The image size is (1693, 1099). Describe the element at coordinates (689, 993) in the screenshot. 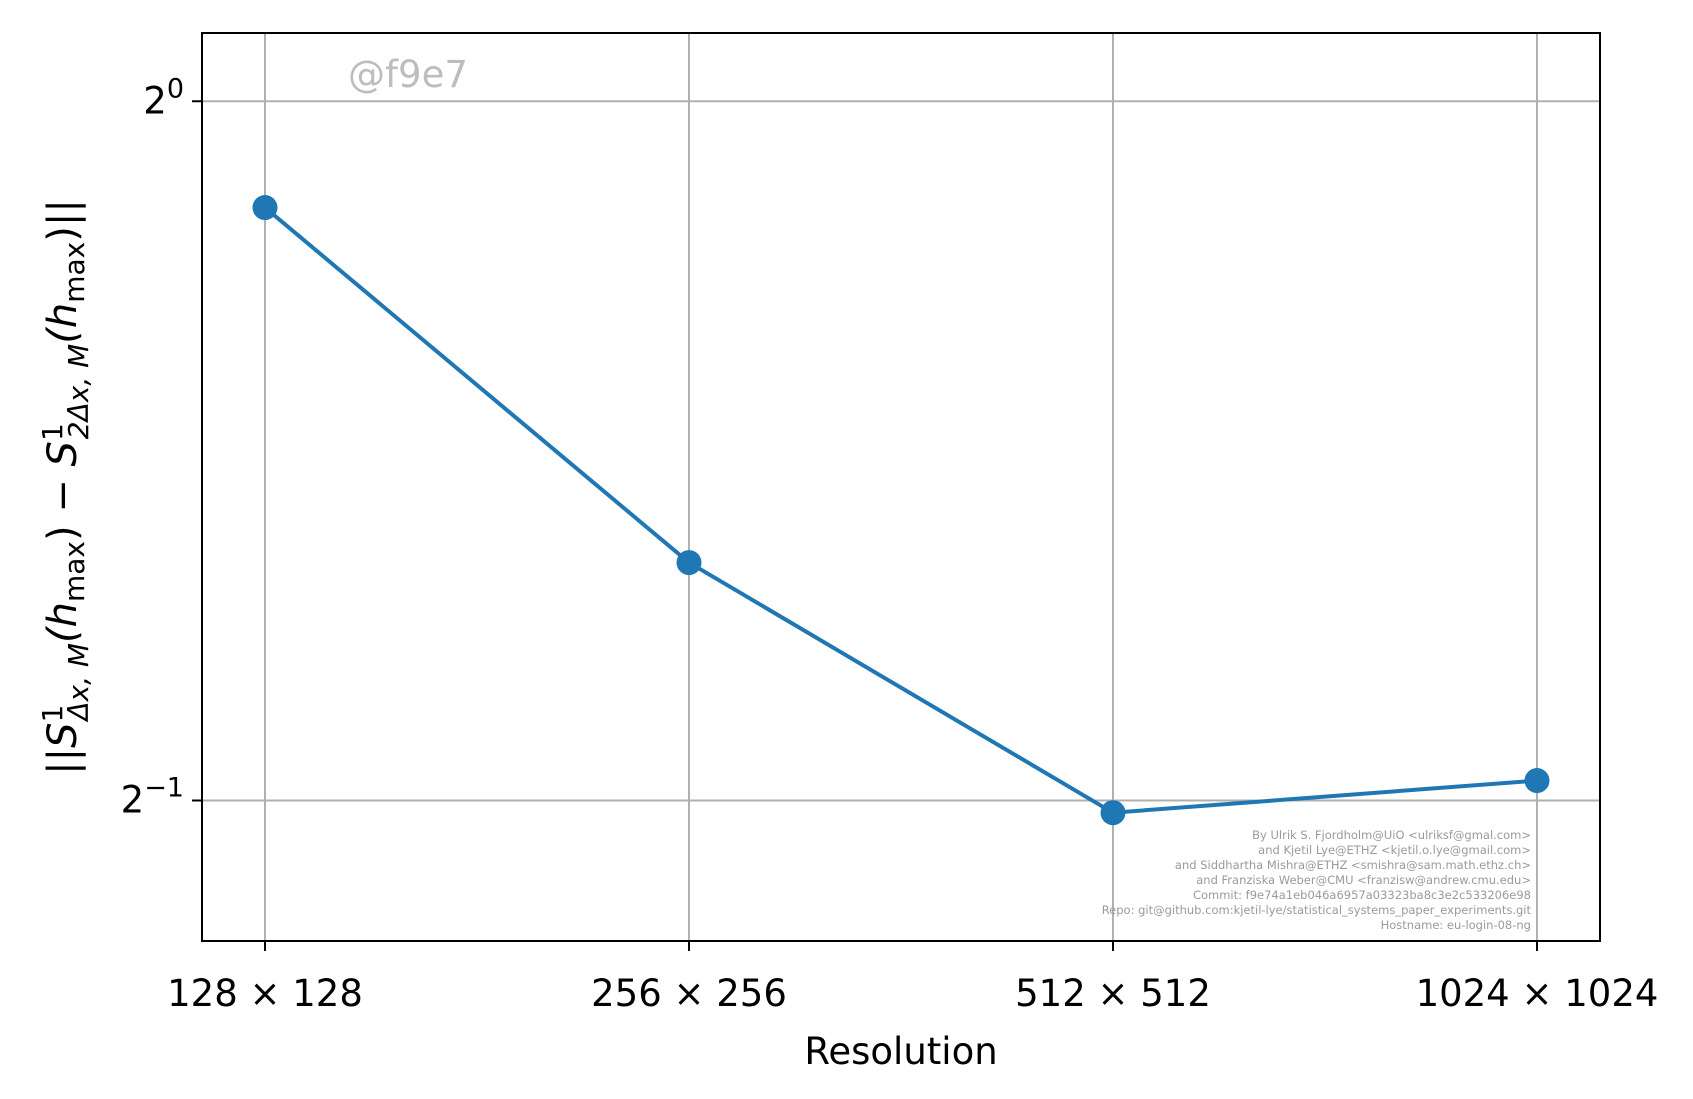

I see `x-tick-label: 256 × 256` at that location.